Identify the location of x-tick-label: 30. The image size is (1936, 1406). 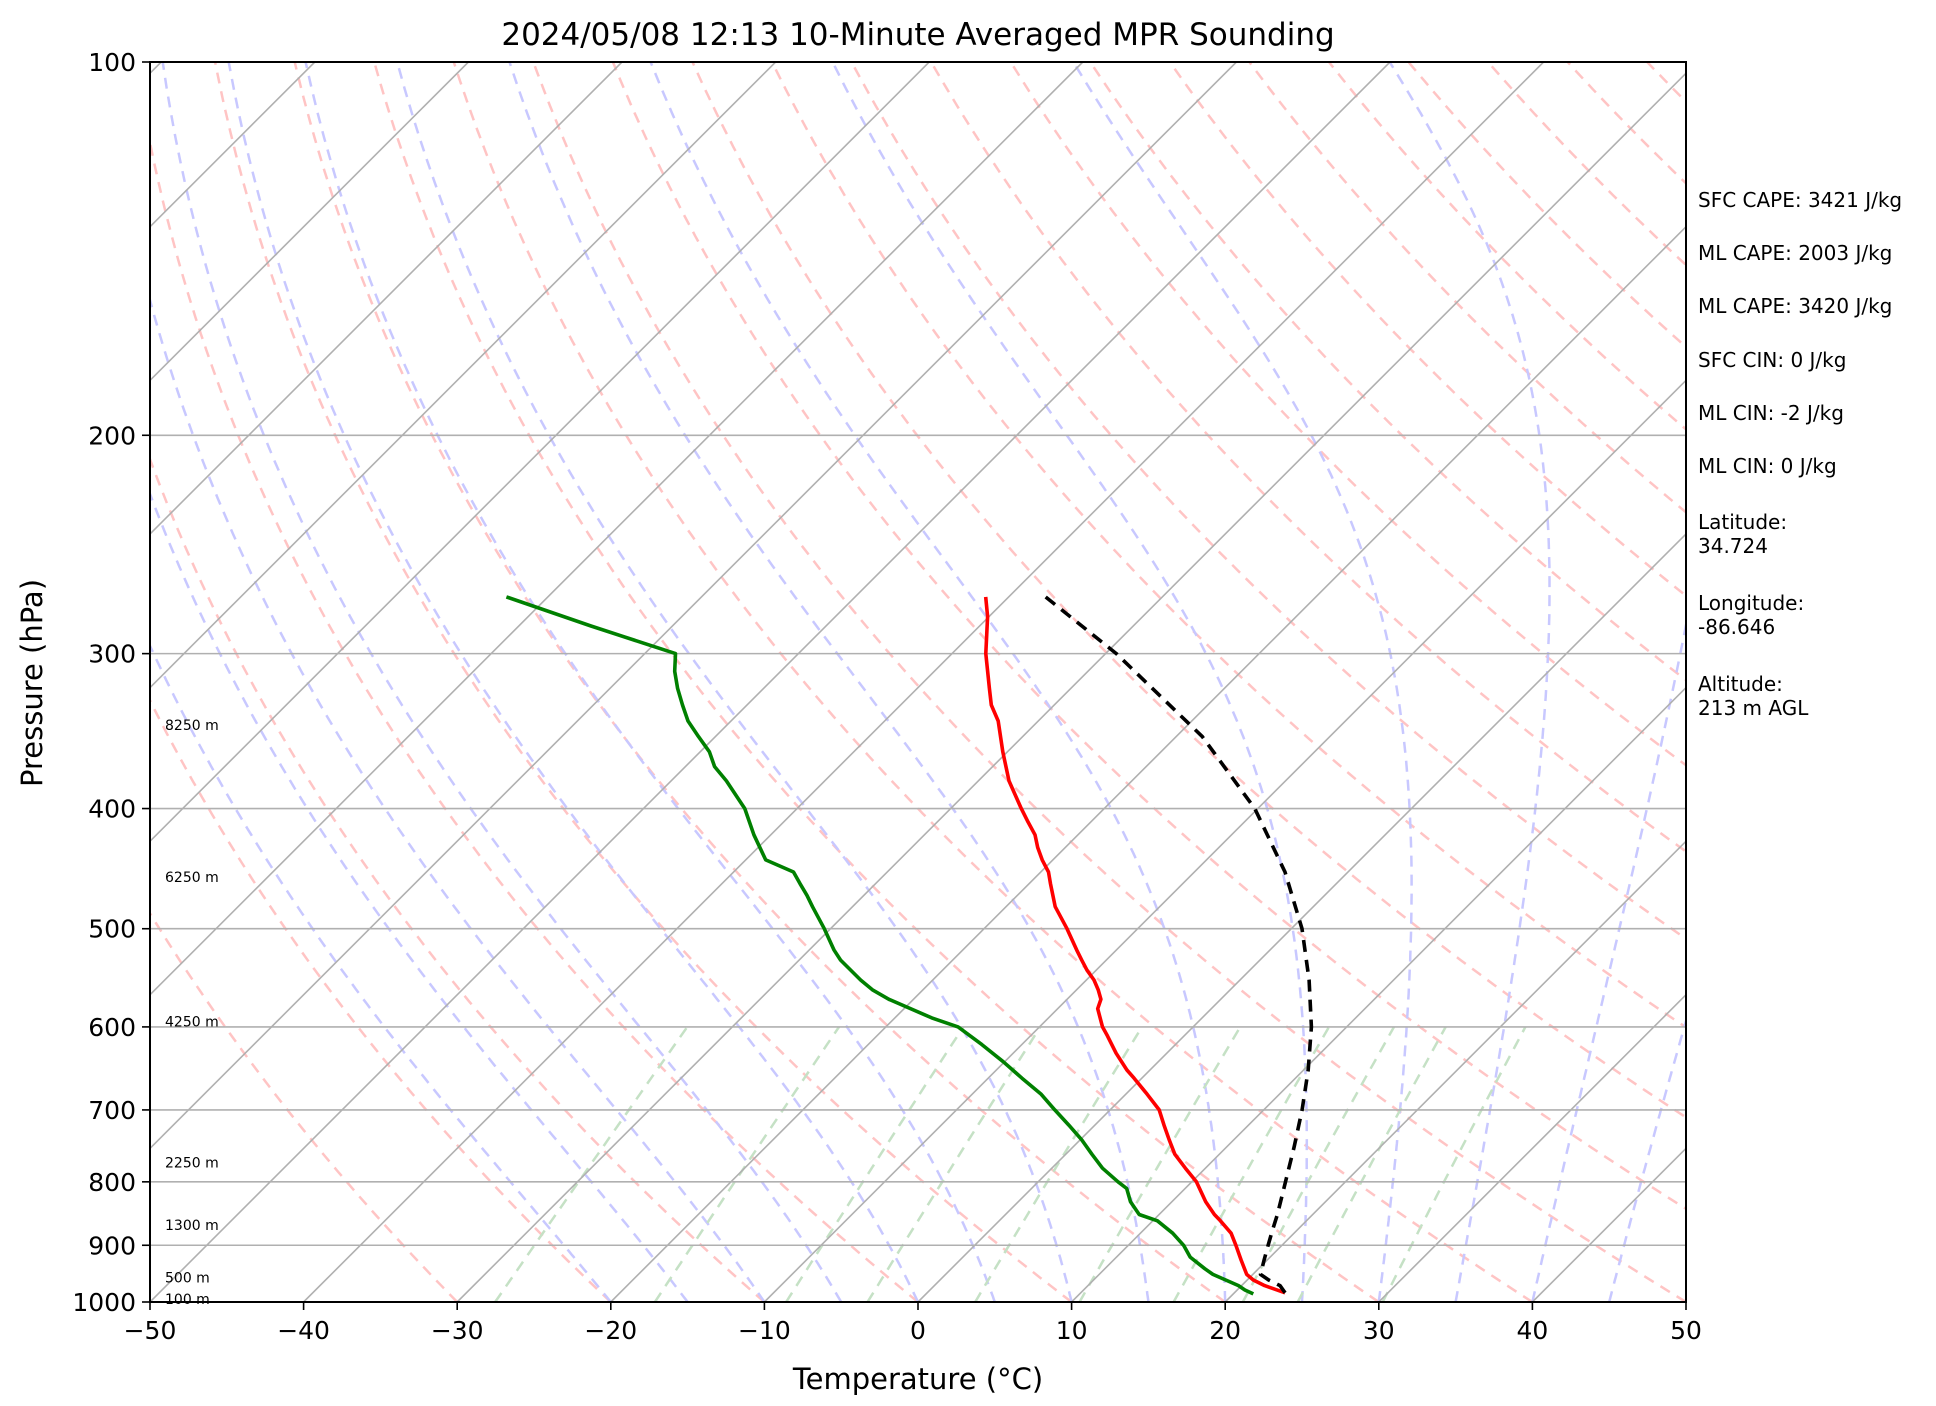
(1379, 1330).